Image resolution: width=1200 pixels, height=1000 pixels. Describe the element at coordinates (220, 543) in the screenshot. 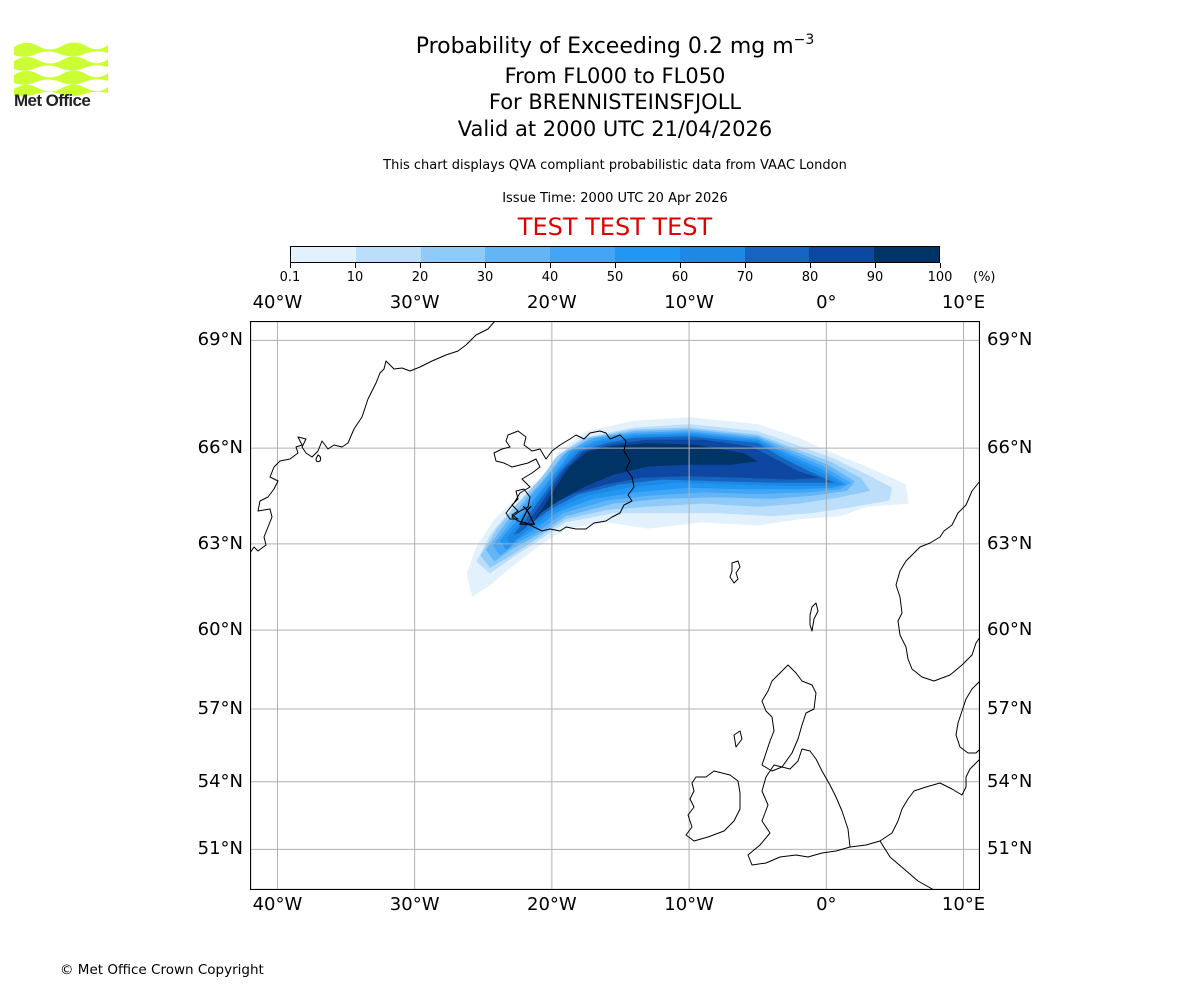

I see `latitude-label-left: 63°N` at that location.